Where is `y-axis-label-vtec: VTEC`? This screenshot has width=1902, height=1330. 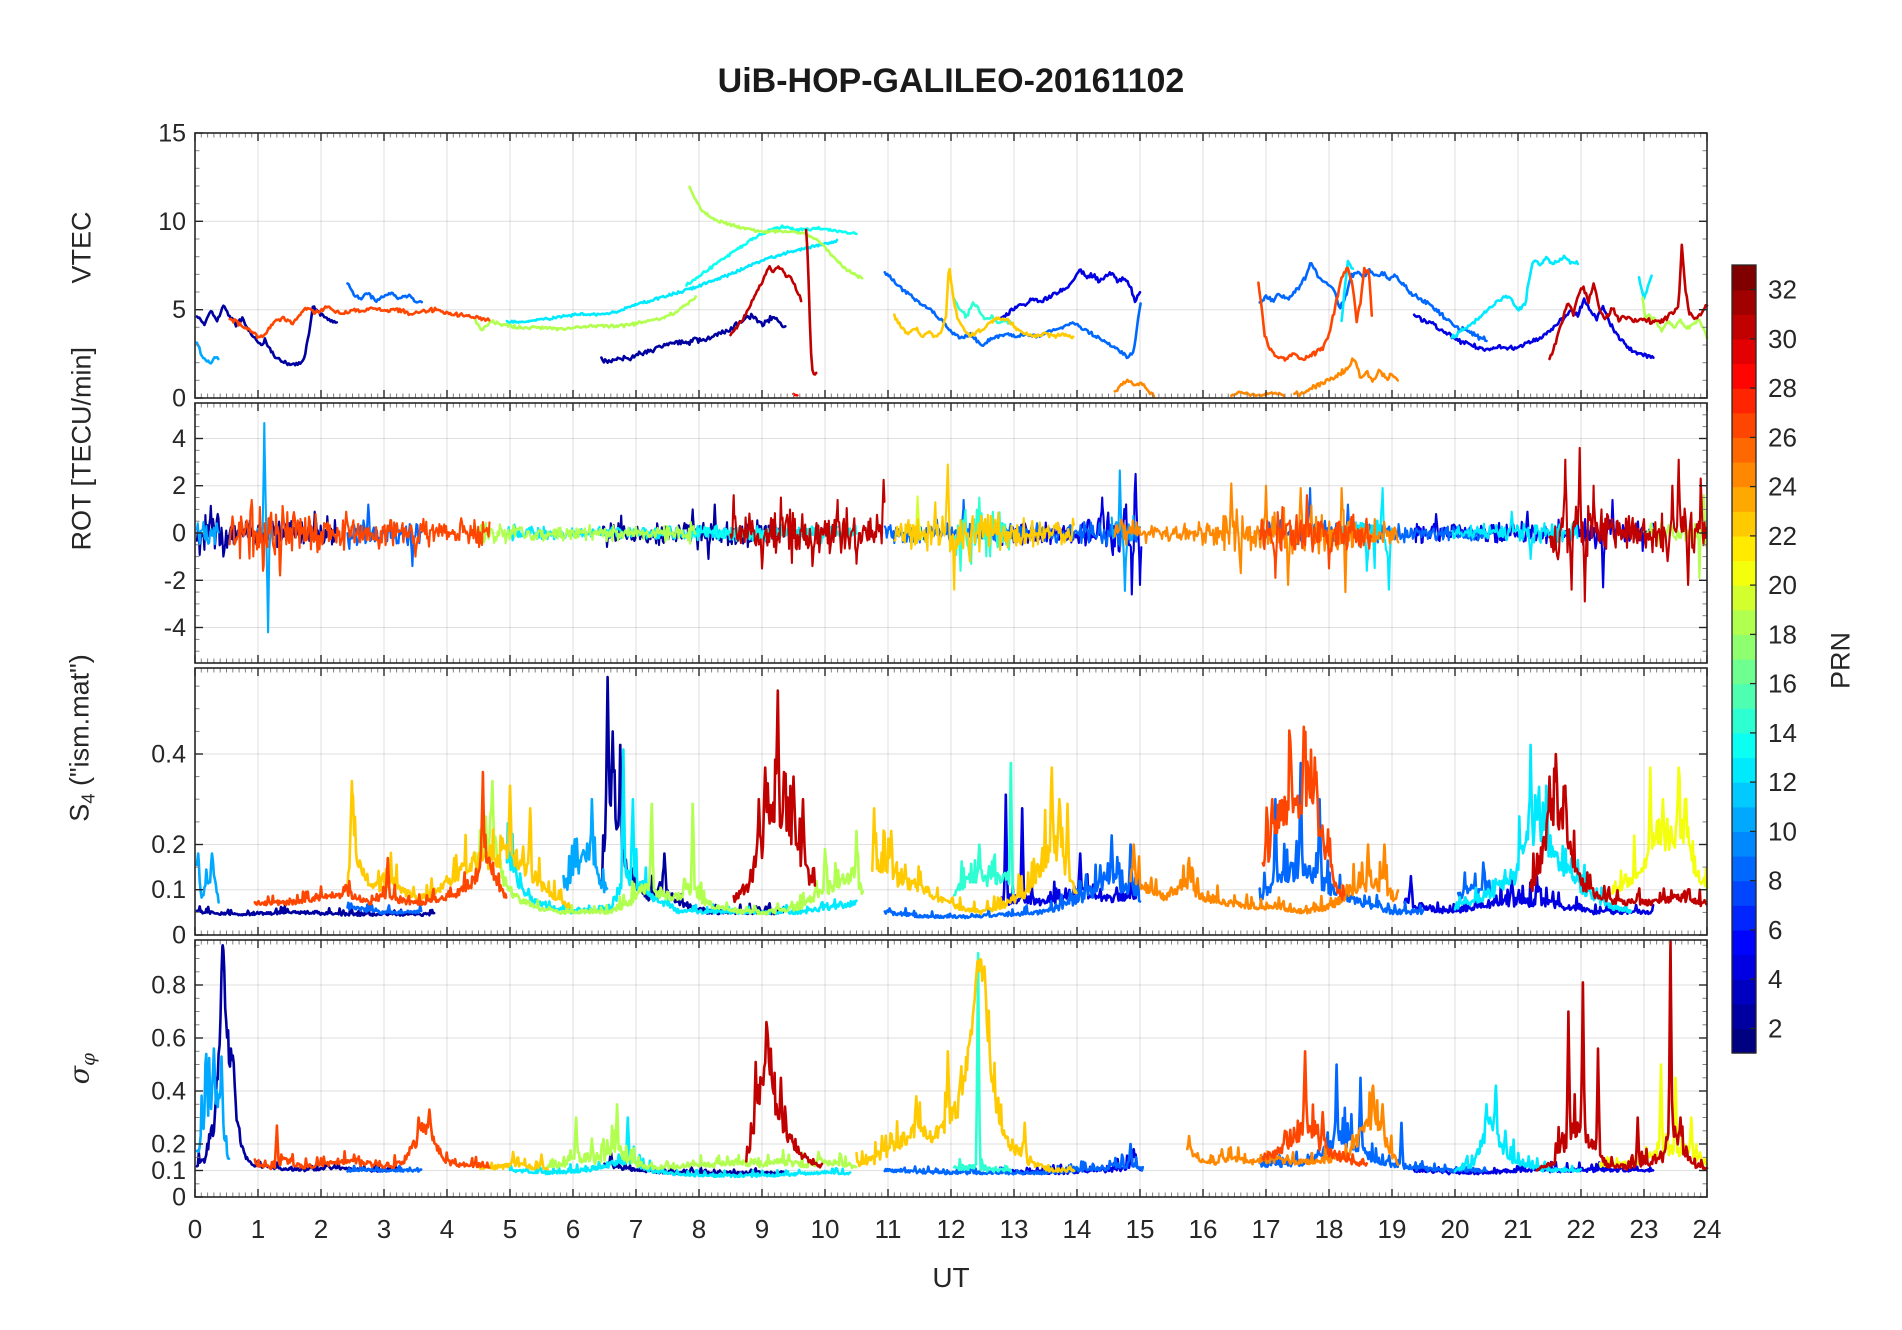
y-axis-label-vtec: VTEC is located at coordinates (81, 246).